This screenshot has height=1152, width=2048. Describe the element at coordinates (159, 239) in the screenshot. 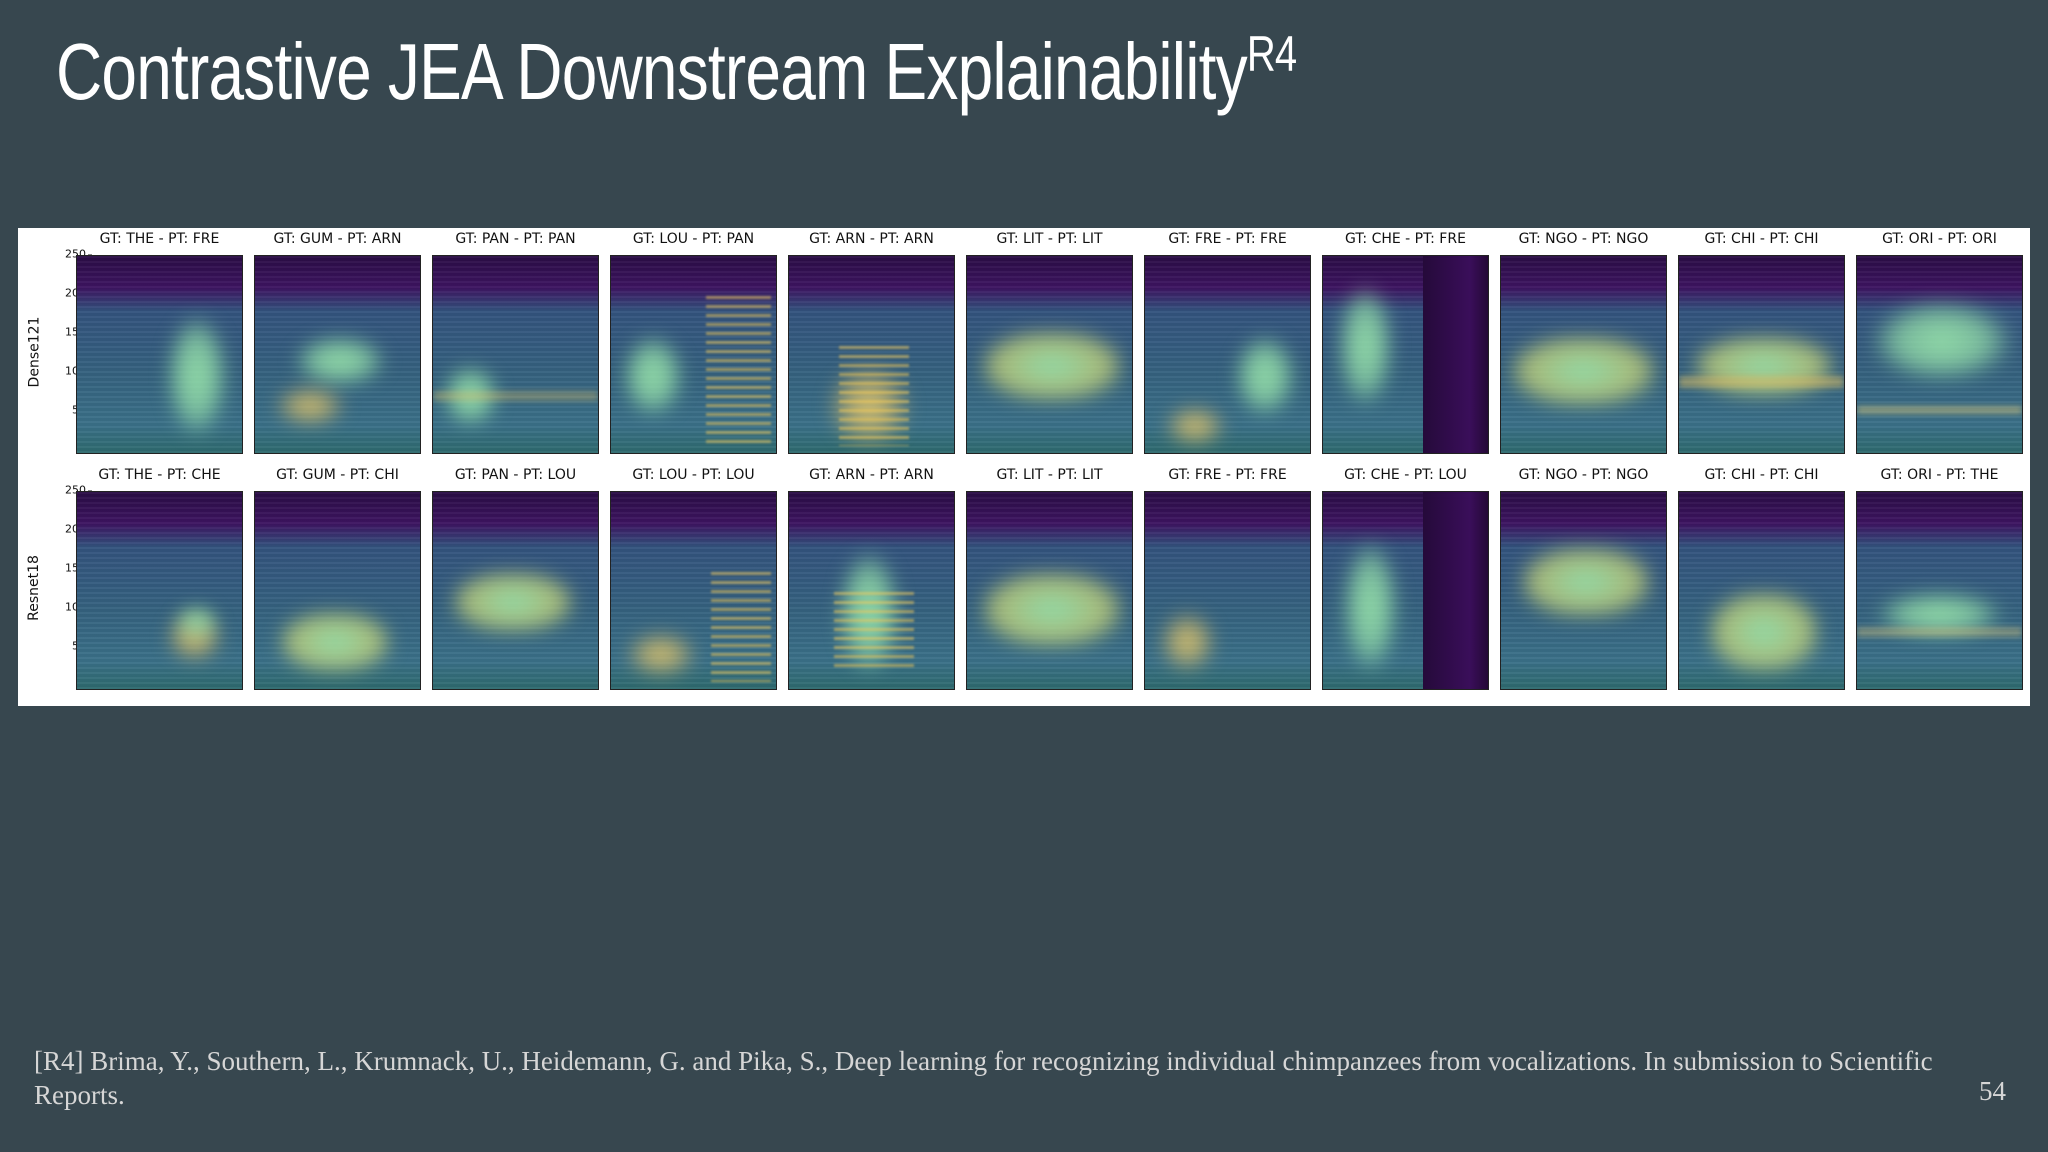

I see `panel-title: GT: THE - PT: FRE` at that location.